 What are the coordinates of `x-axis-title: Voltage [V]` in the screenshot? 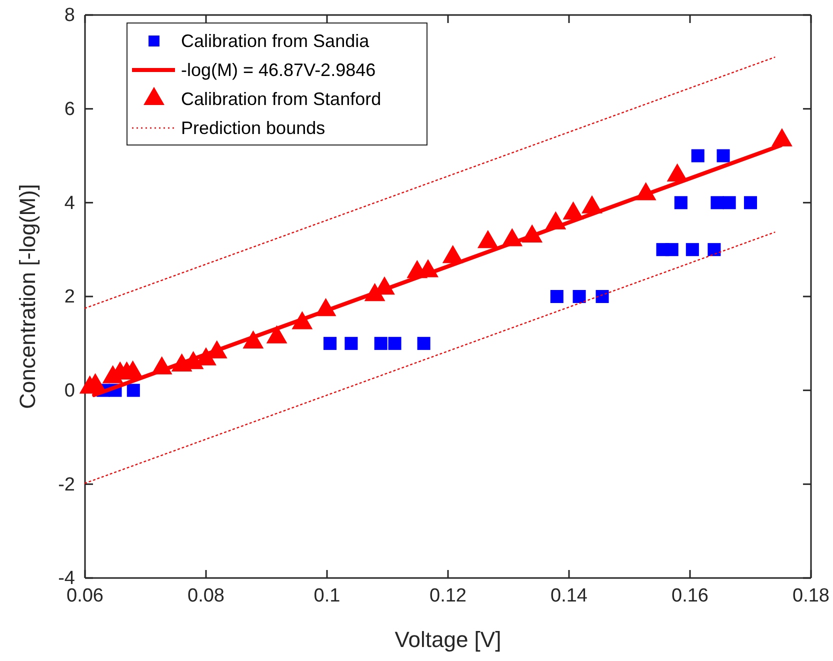 It's located at (448, 639).